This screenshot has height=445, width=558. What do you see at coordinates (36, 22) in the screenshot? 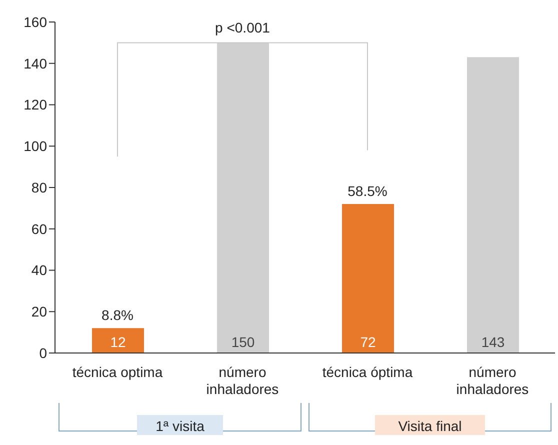
I see `y-tick-label: 160` at bounding box center [36, 22].